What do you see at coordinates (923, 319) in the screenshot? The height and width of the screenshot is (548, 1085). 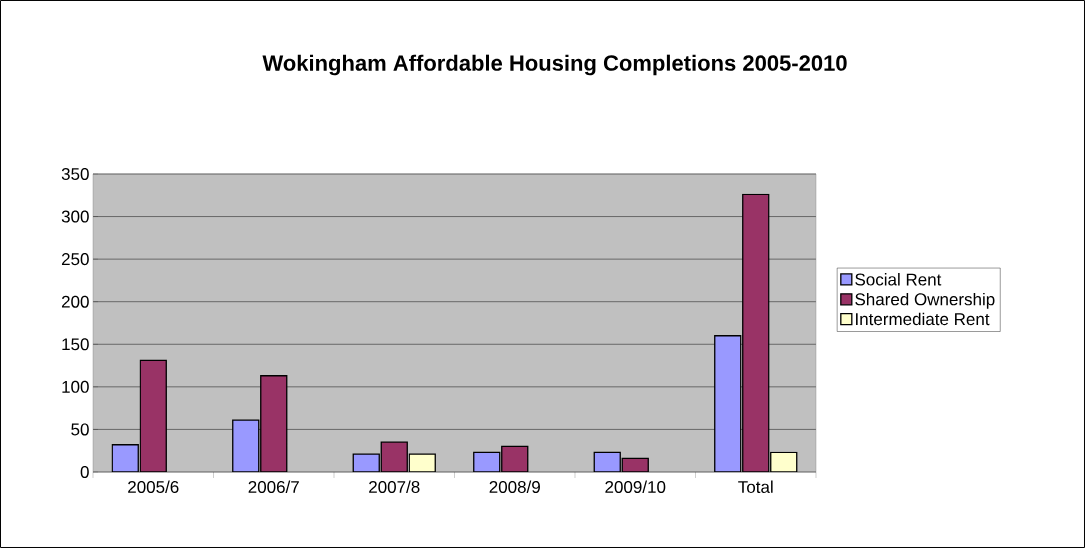 I see `legend-label: Intermediate Rent` at bounding box center [923, 319].